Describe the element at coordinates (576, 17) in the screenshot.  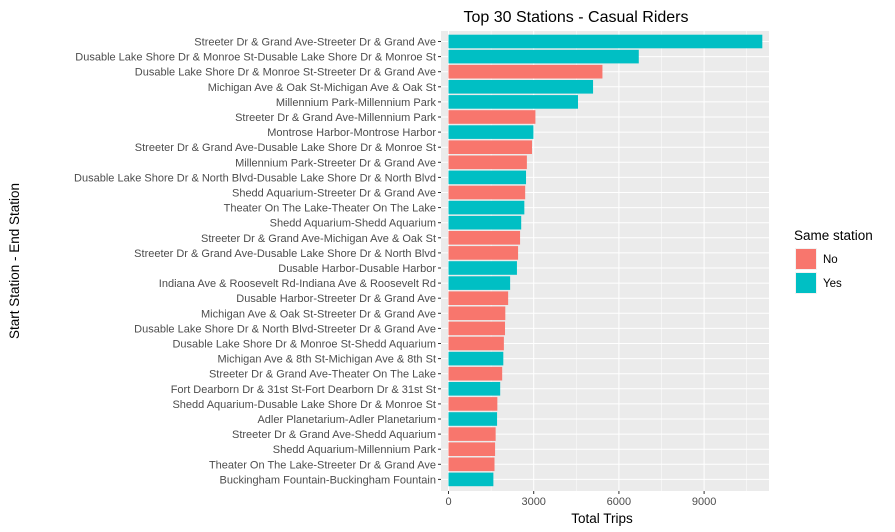
I see `chart-title: Top 30 Stations - Casual Riders` at that location.